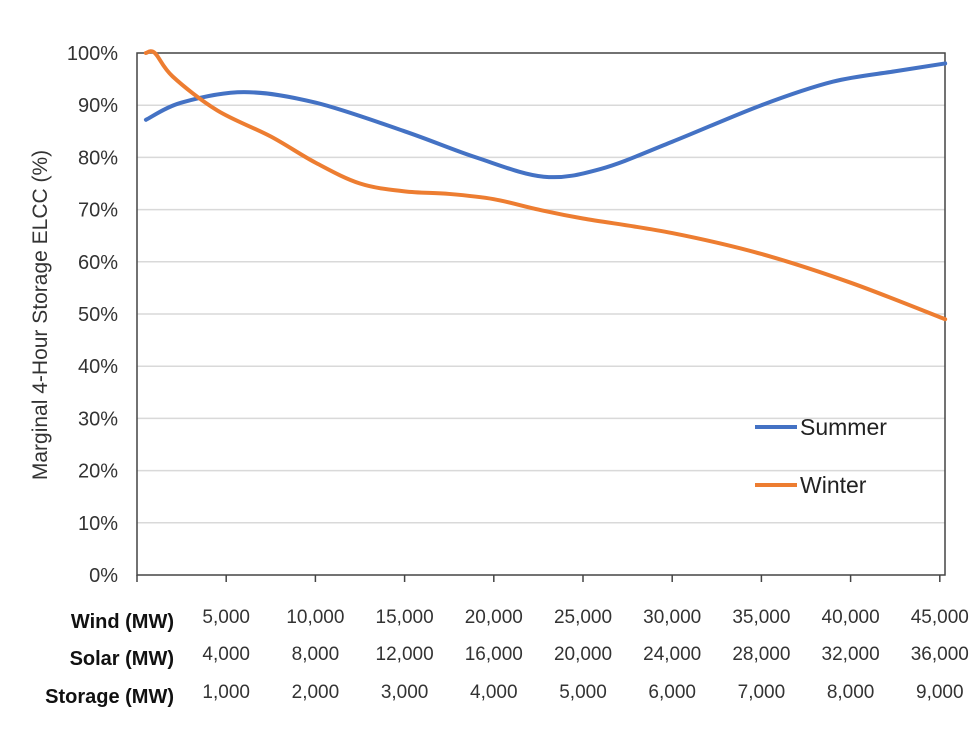 The image size is (974, 735). I want to click on x-tick-label: 24,000, so click(672, 654).